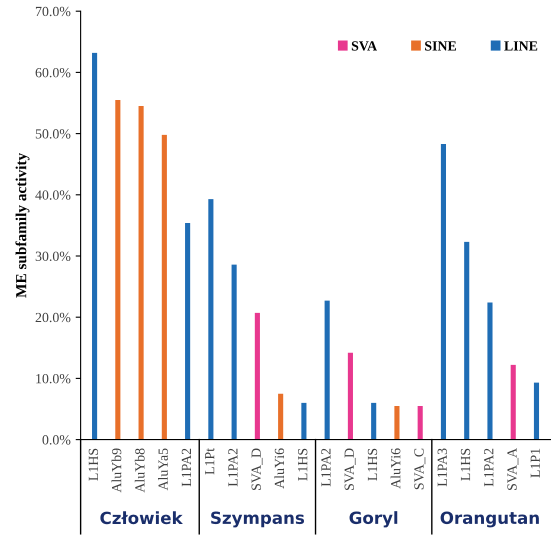 This screenshot has height=560, width=556. I want to click on y-axis-title: ME subfamily activity, so click(22, 225).